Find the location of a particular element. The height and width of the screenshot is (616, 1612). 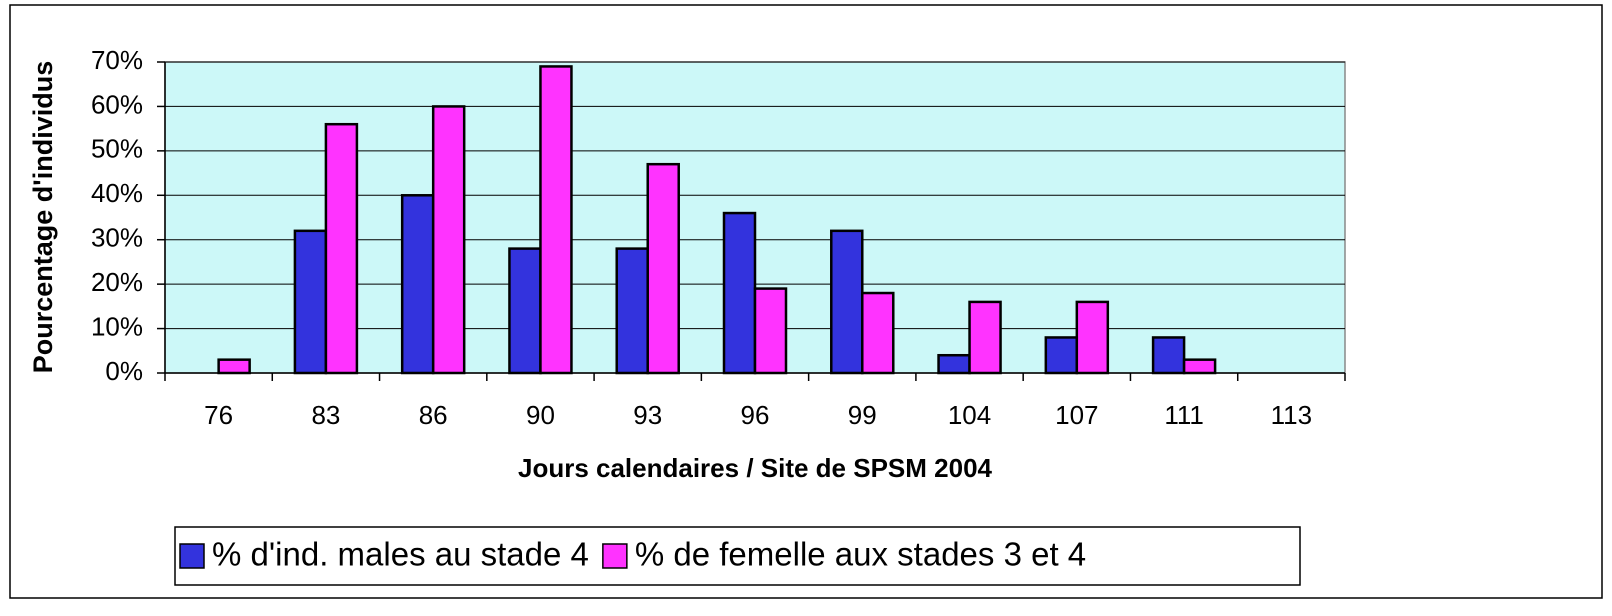

legend-label: % de femelle aux stades 3 et 4 is located at coordinates (860, 554).